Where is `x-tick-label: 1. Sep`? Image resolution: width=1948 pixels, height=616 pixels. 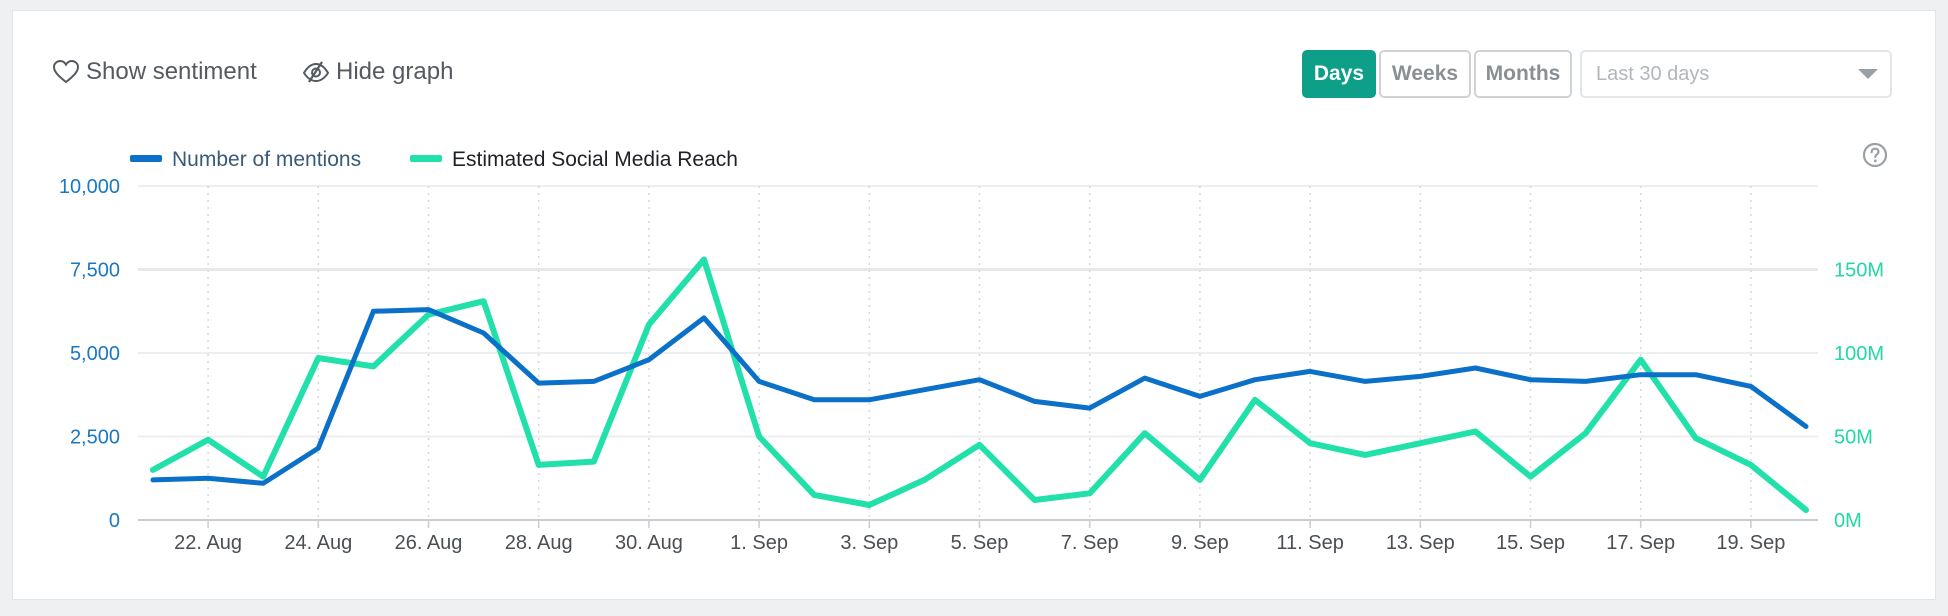 x-tick-label: 1. Sep is located at coordinates (759, 543).